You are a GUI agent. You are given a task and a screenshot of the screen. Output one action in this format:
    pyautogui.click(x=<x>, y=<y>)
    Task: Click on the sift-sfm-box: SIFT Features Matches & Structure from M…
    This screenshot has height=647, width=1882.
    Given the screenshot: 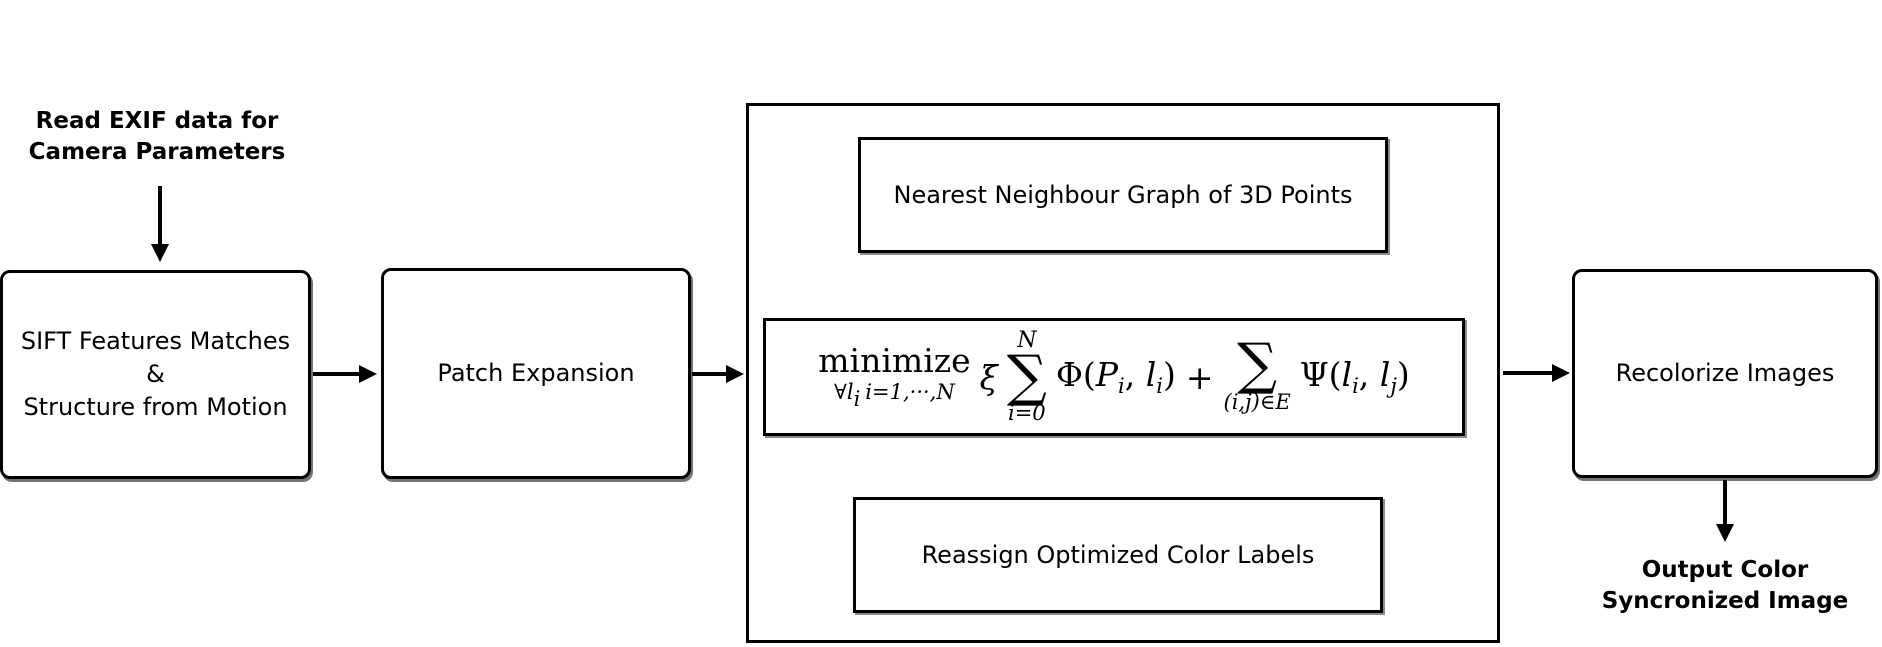 What is the action you would take?
    pyautogui.click(x=155, y=374)
    